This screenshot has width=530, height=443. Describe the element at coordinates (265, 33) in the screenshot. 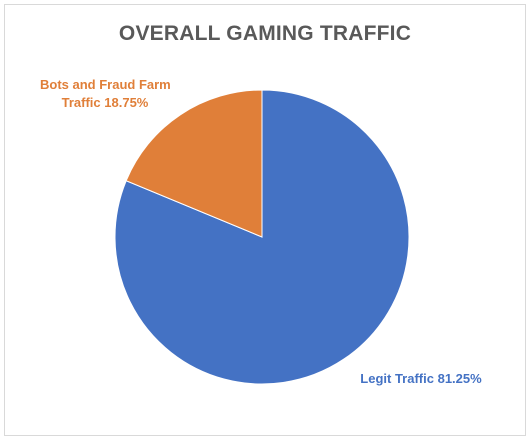

I see `chart-title: OVERALL GAMING TRAFFIC` at that location.